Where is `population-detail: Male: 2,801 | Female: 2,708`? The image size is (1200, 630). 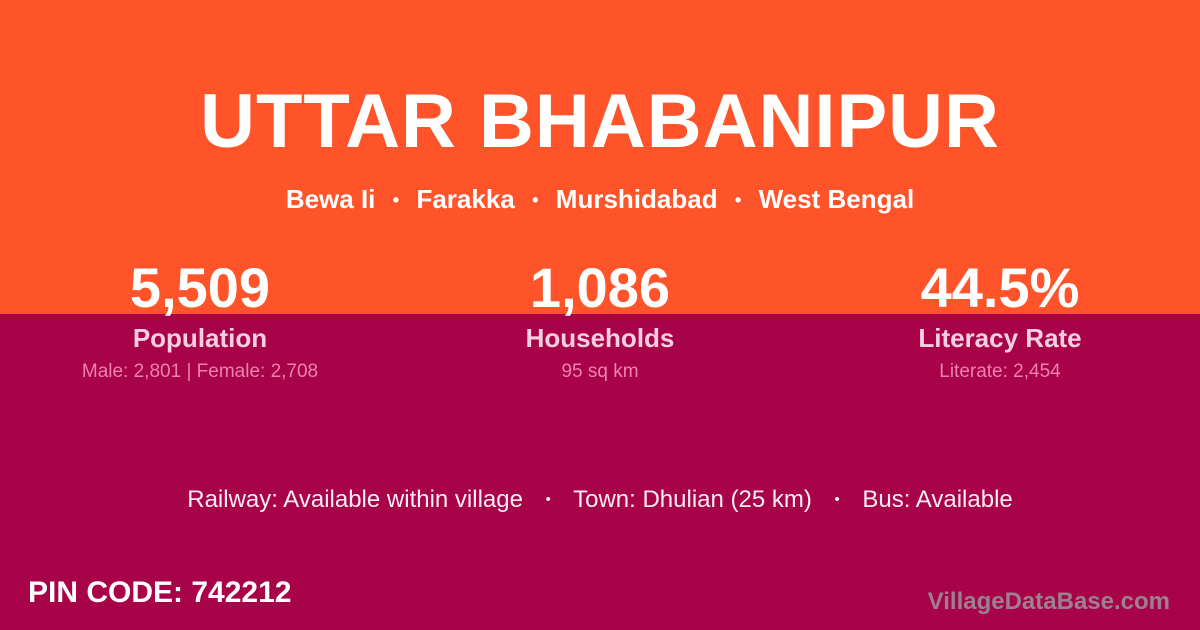
population-detail: Male: 2,801 | Female: 2,708 is located at coordinates (200, 372).